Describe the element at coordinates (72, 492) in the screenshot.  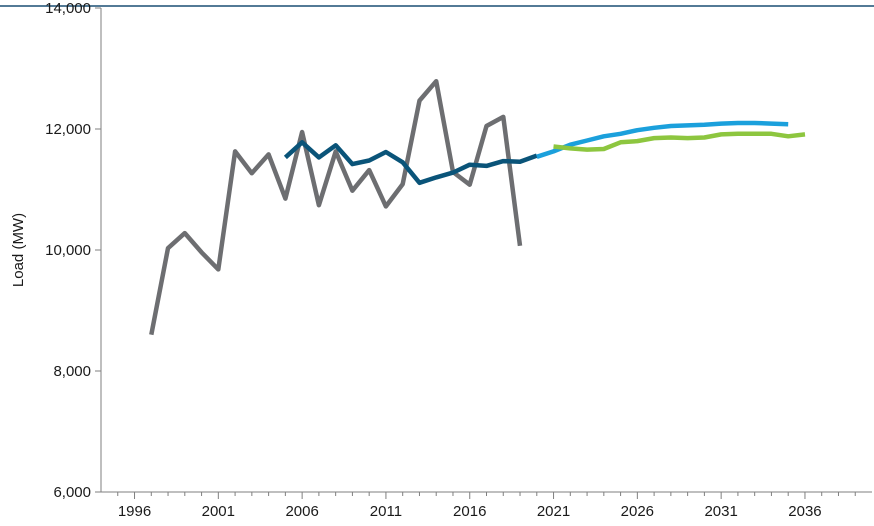
I see `y-tick-label: 6,000` at that location.